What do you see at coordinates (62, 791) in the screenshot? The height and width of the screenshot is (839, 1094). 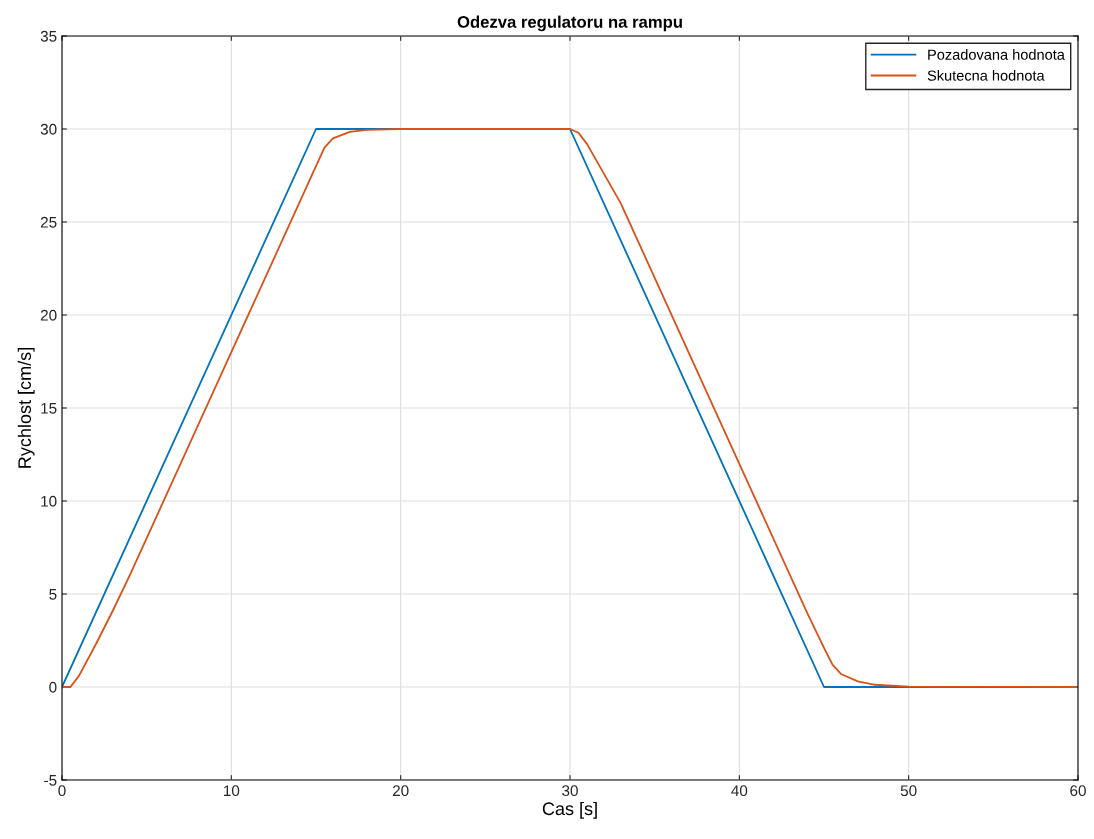 I see `x-tick-label: 0` at bounding box center [62, 791].